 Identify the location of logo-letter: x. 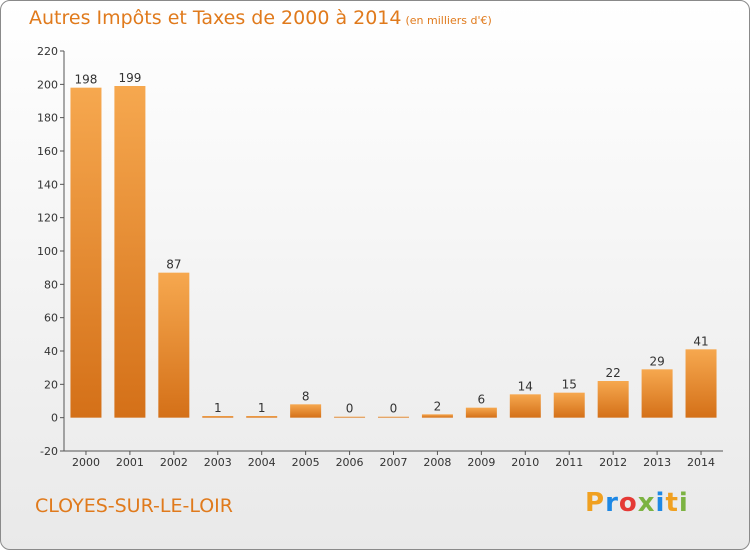
(646, 503).